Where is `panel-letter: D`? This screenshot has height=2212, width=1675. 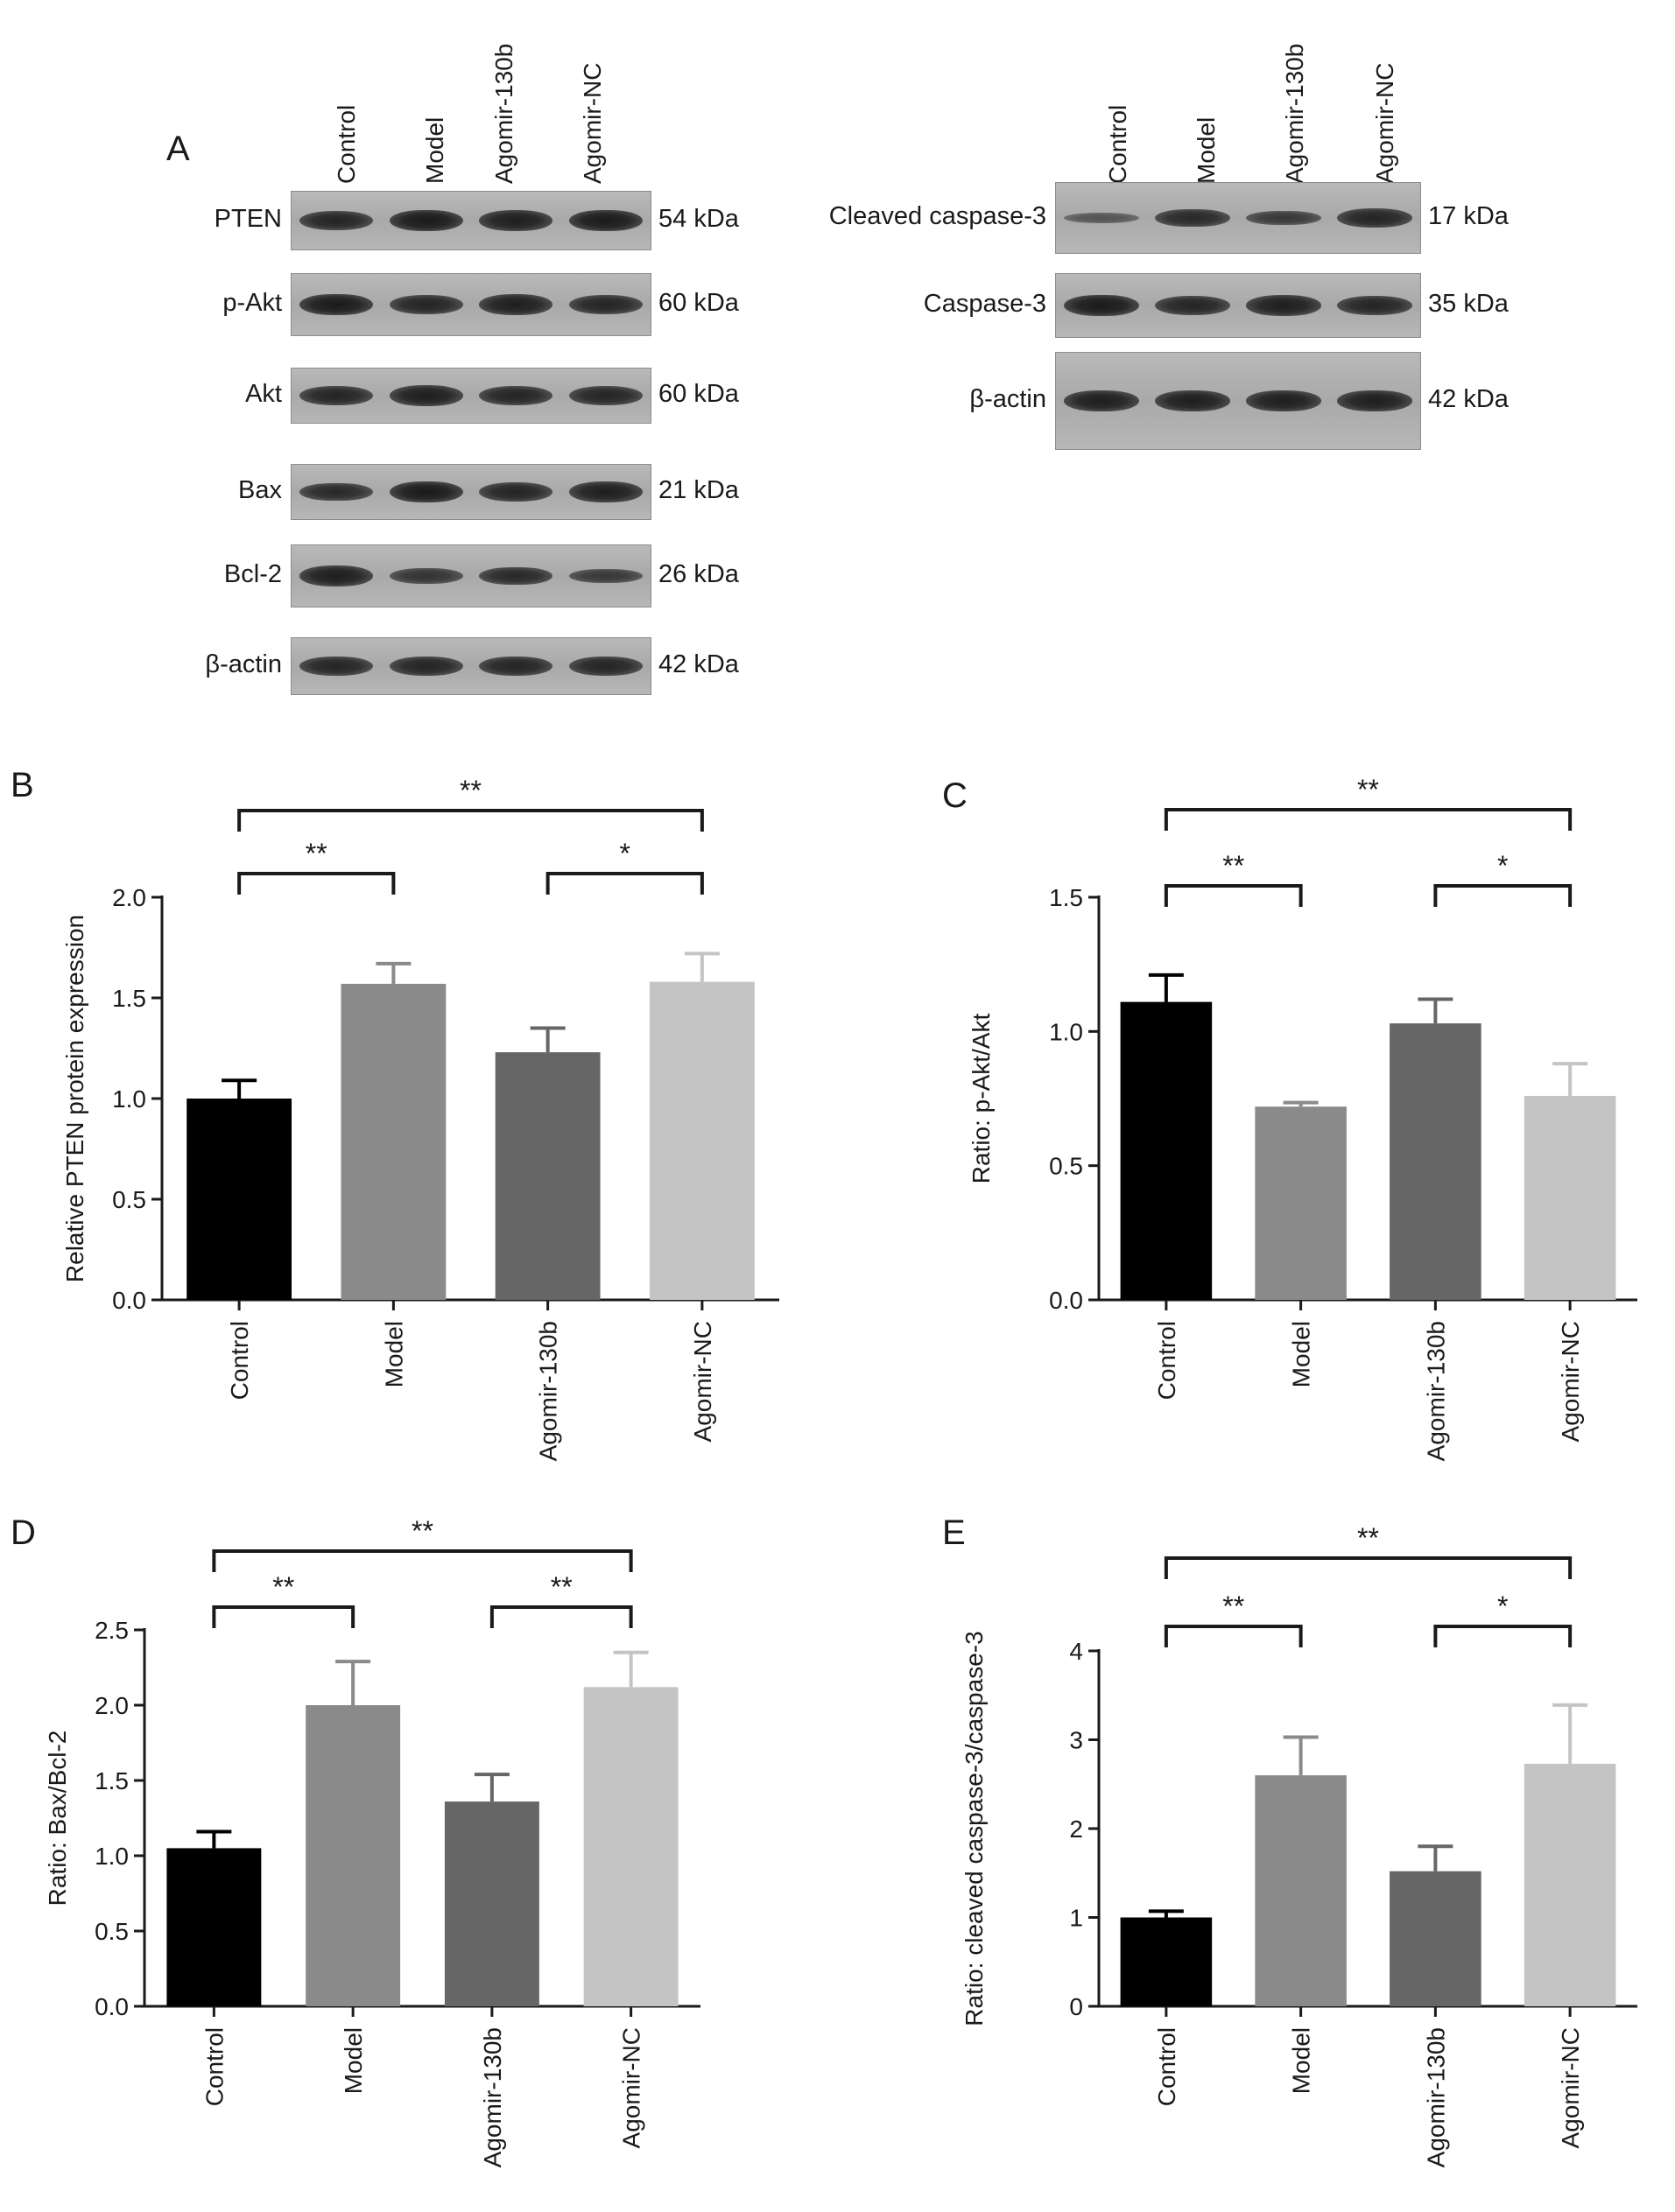
panel-letter: D is located at coordinates (23, 1533).